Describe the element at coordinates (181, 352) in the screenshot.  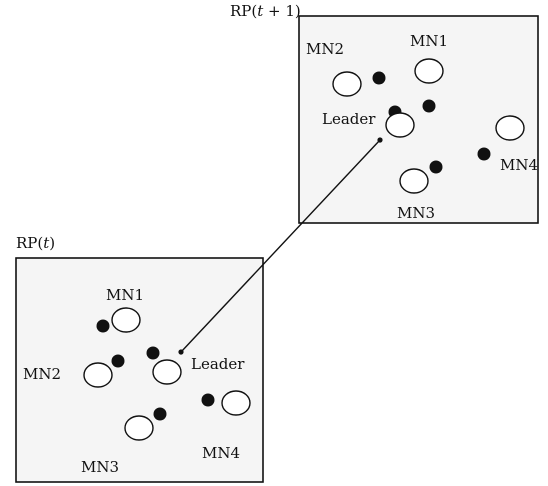
I see `movement-start-point` at that location.